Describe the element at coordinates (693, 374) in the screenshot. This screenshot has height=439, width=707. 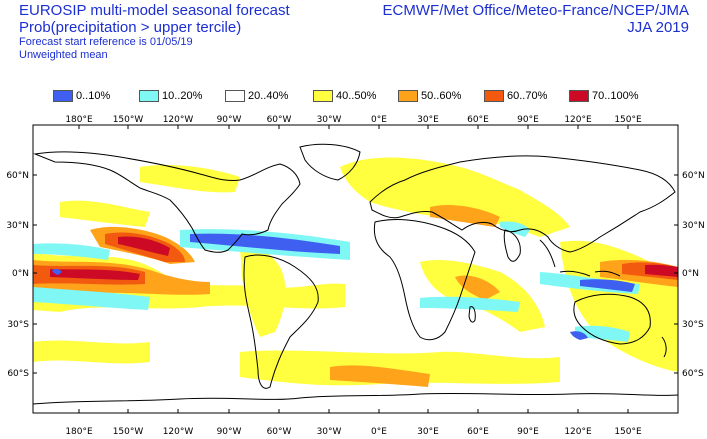
I see `lat-label-right: 60°S` at that location.